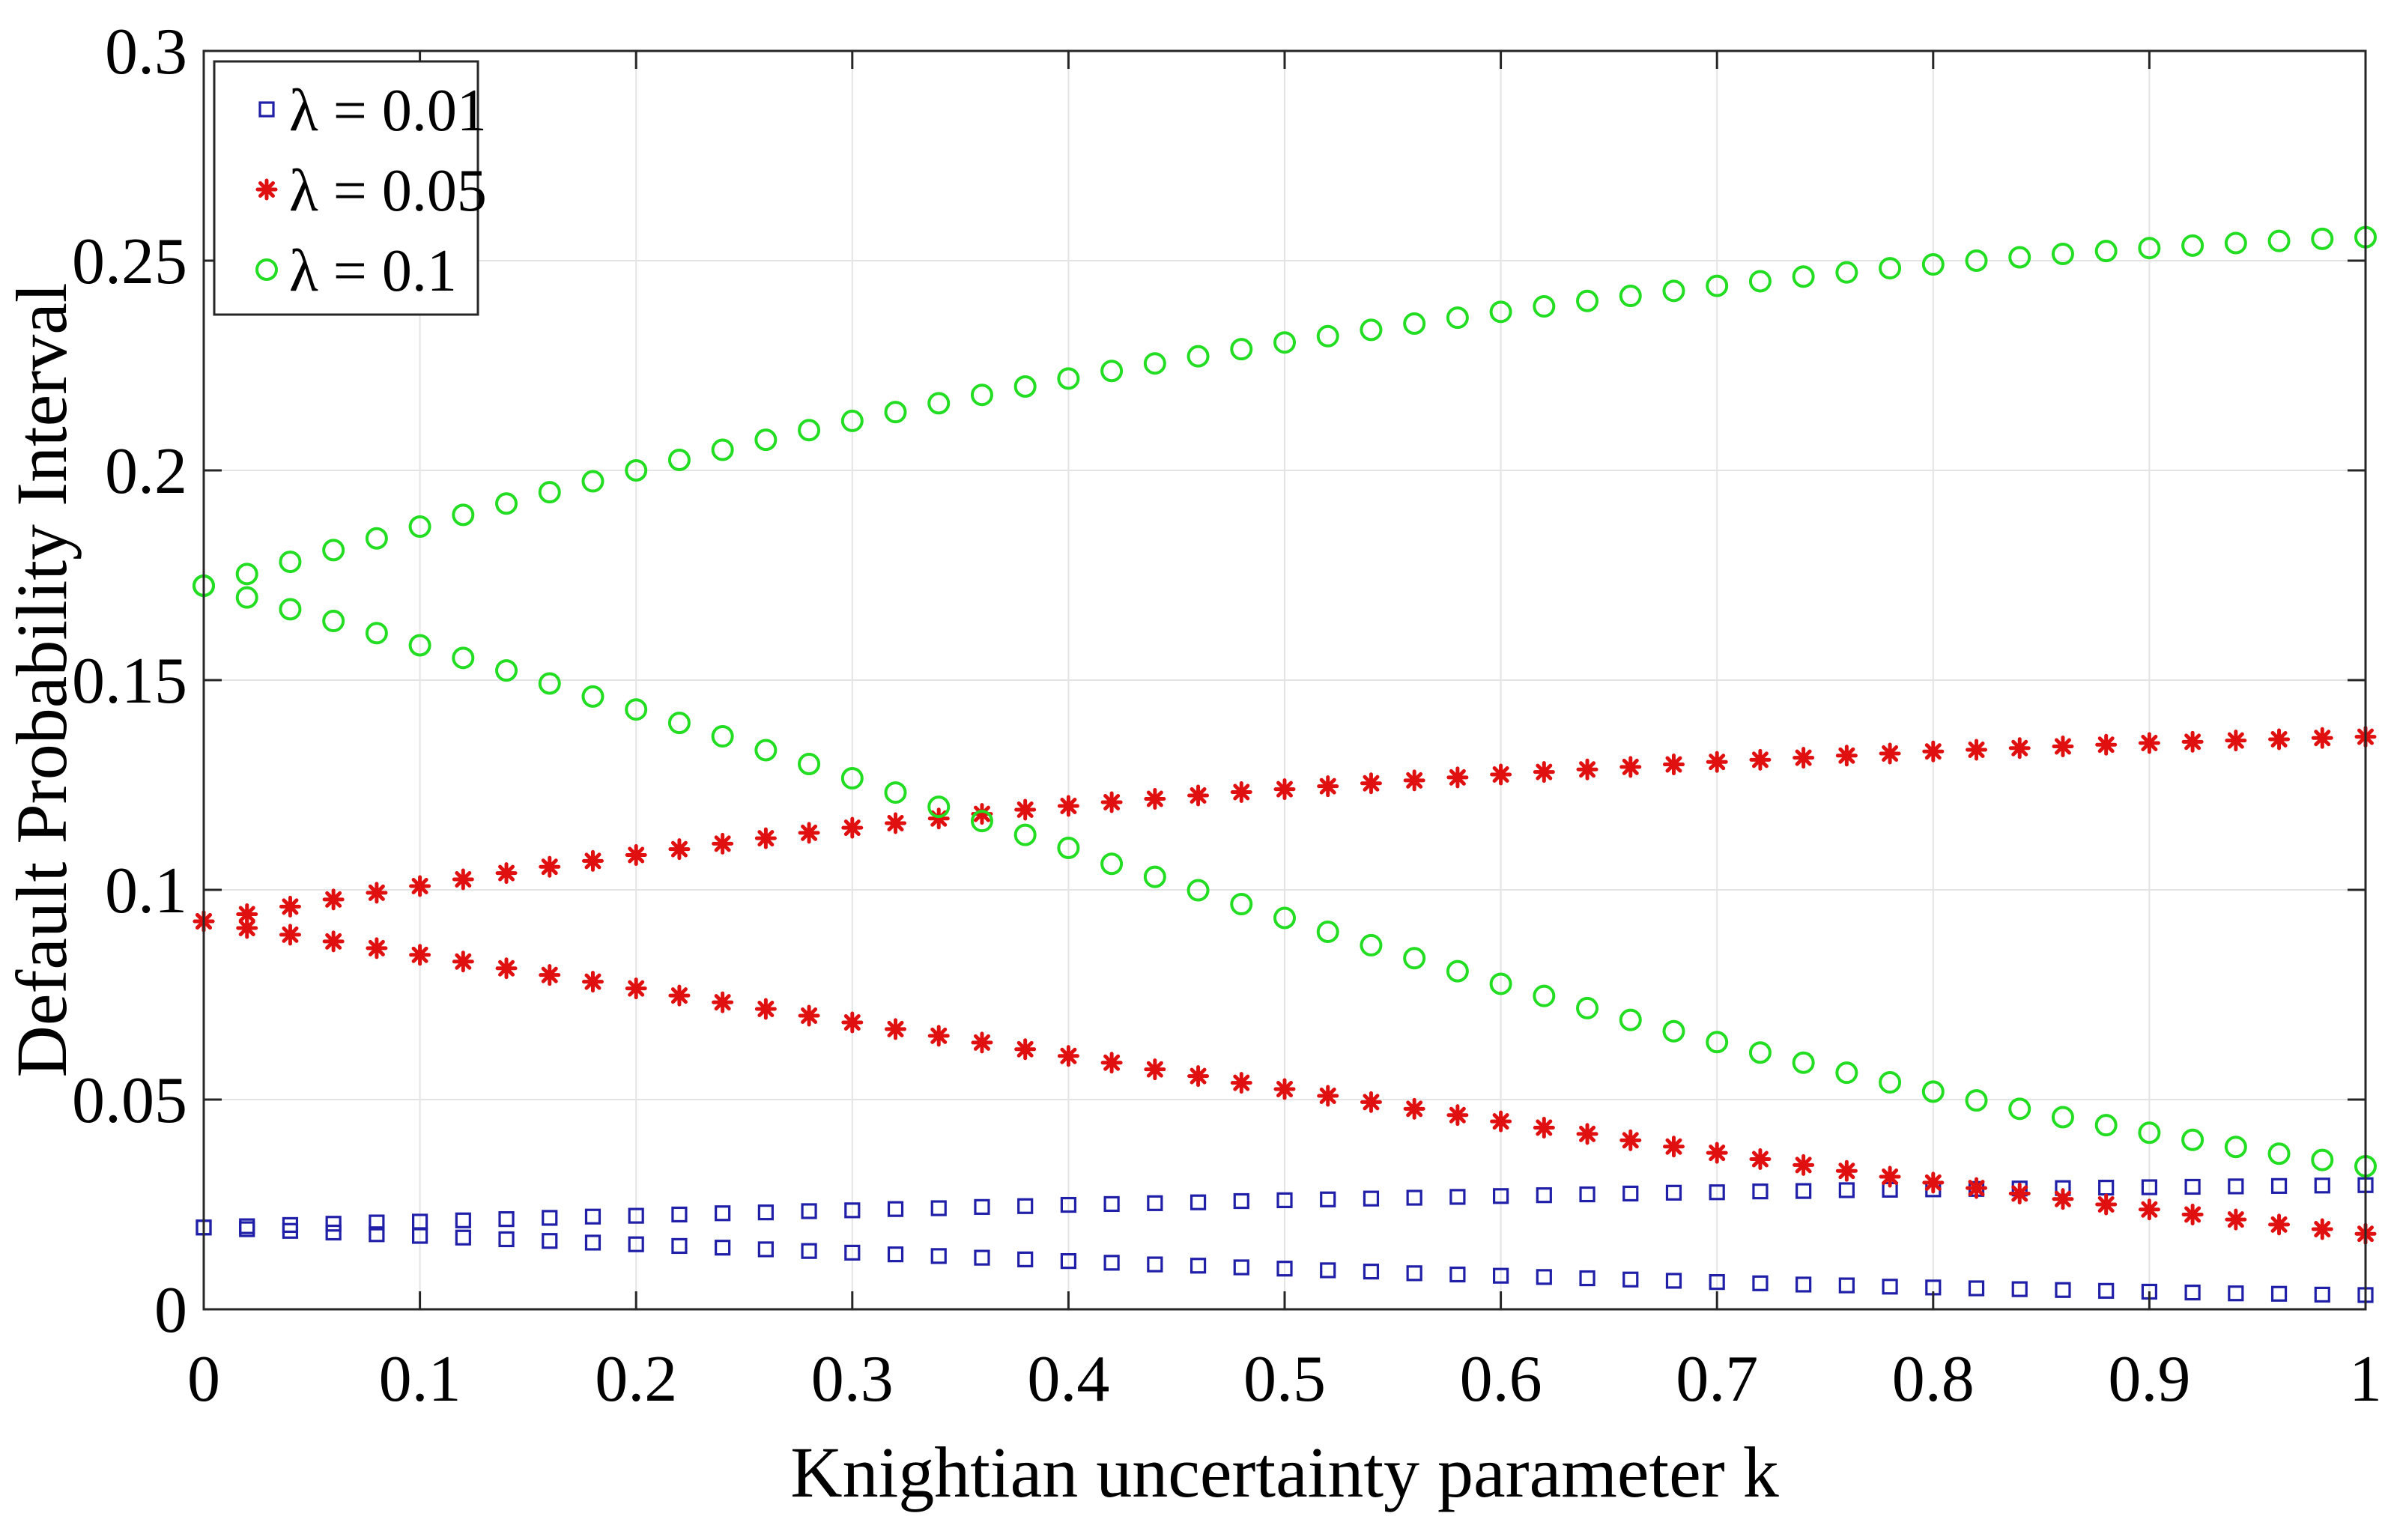 This screenshot has height=1540, width=2394. What do you see at coordinates (171, 1310) in the screenshot?
I see `y-tick-label: 0` at bounding box center [171, 1310].